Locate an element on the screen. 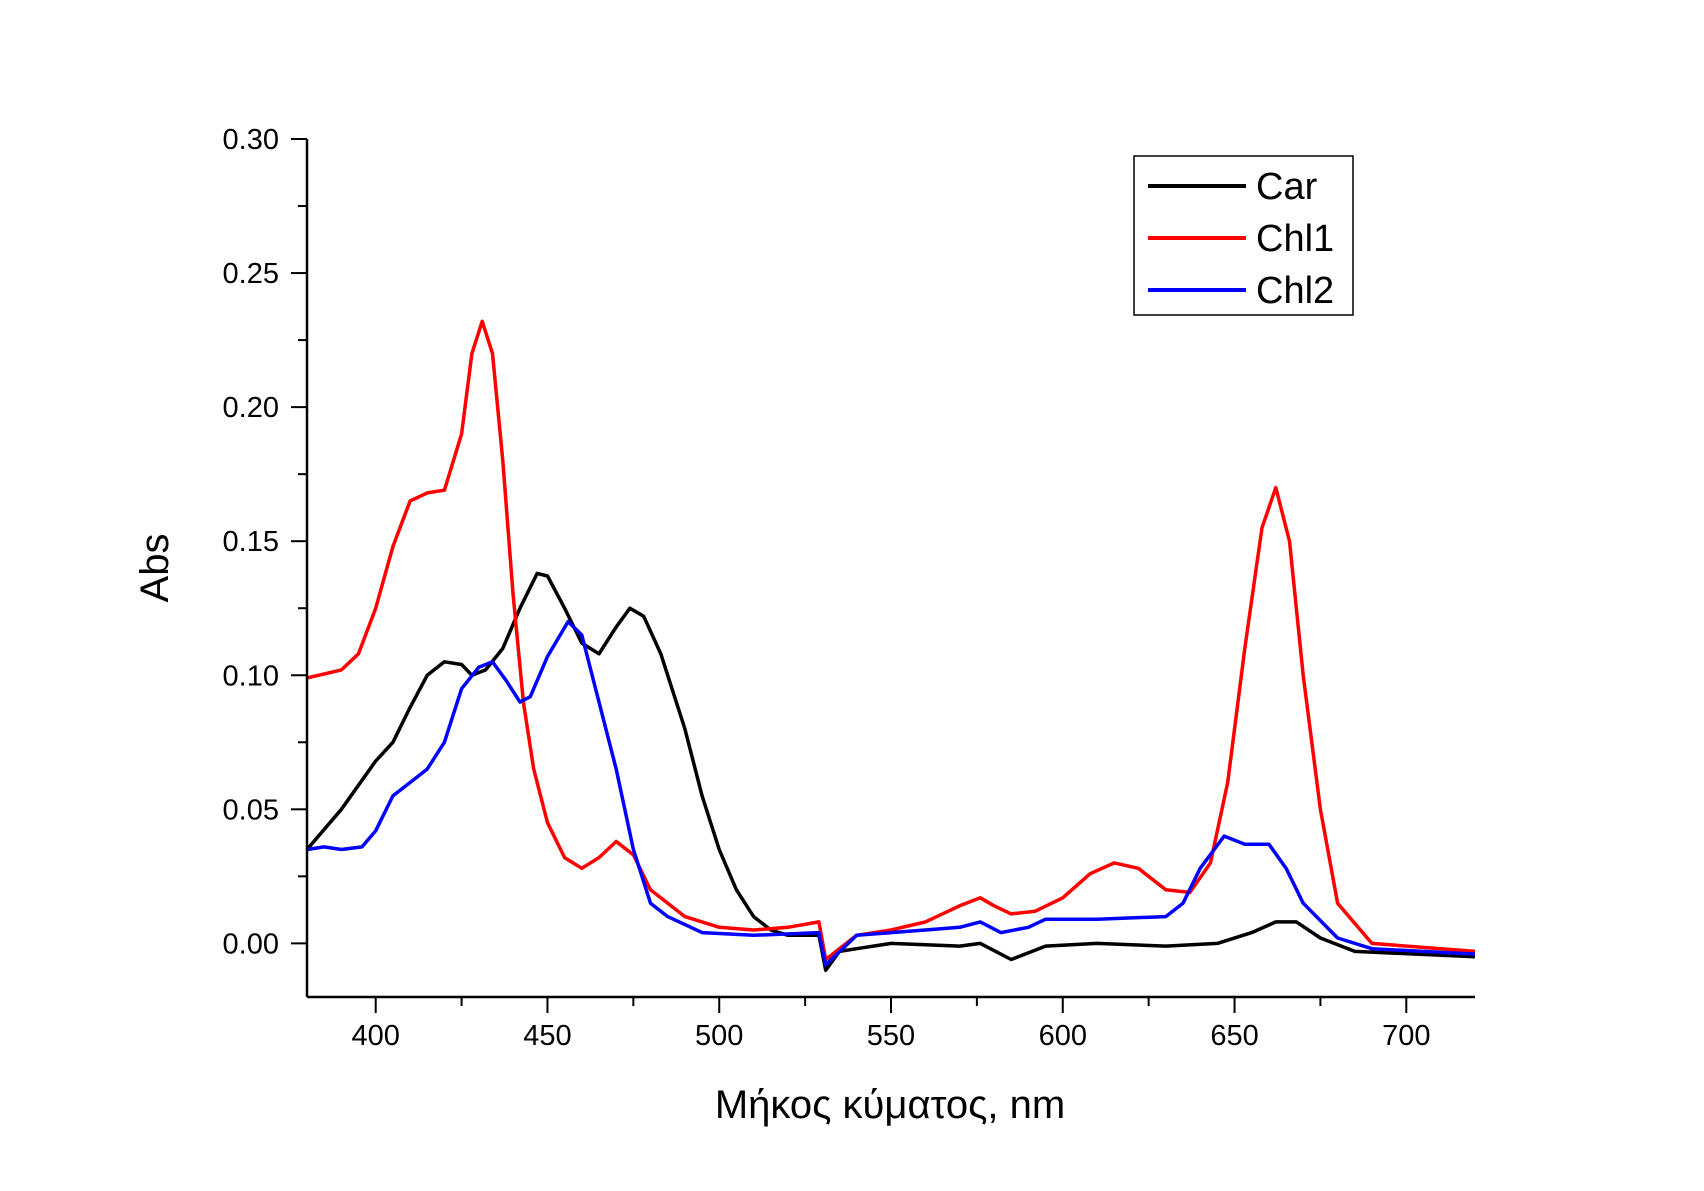 The height and width of the screenshot is (1191, 1704). x-tick-label: 600 is located at coordinates (1063, 1036).